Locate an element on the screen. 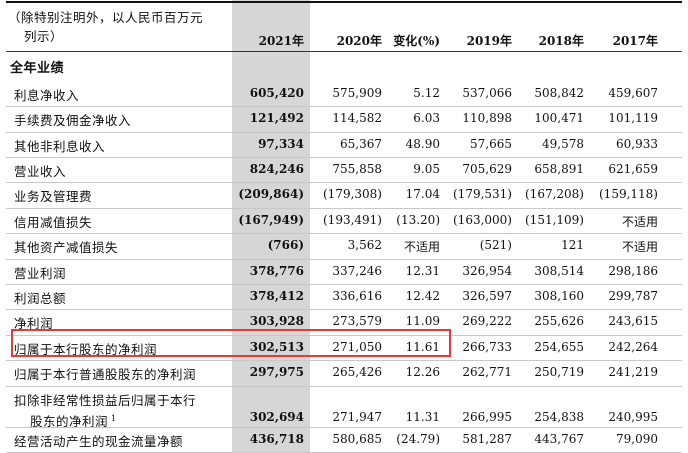  row-cell: 60,933 is located at coordinates (637, 144).